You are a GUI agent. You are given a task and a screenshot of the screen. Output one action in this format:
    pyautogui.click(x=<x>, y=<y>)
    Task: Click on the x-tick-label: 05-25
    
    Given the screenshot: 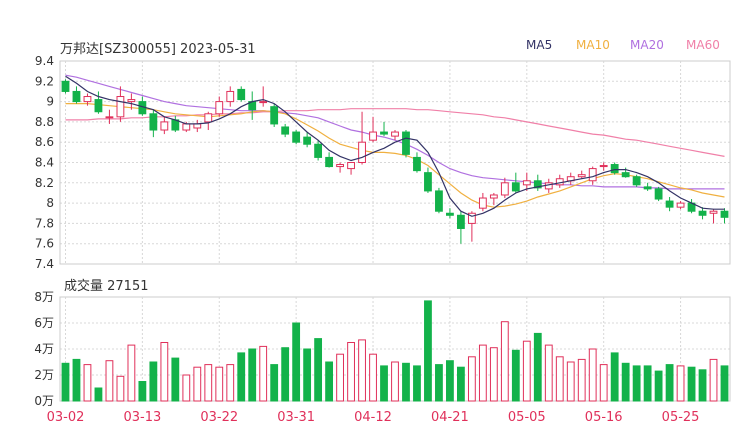 What is the action you would take?
    pyautogui.click(x=681, y=417)
    